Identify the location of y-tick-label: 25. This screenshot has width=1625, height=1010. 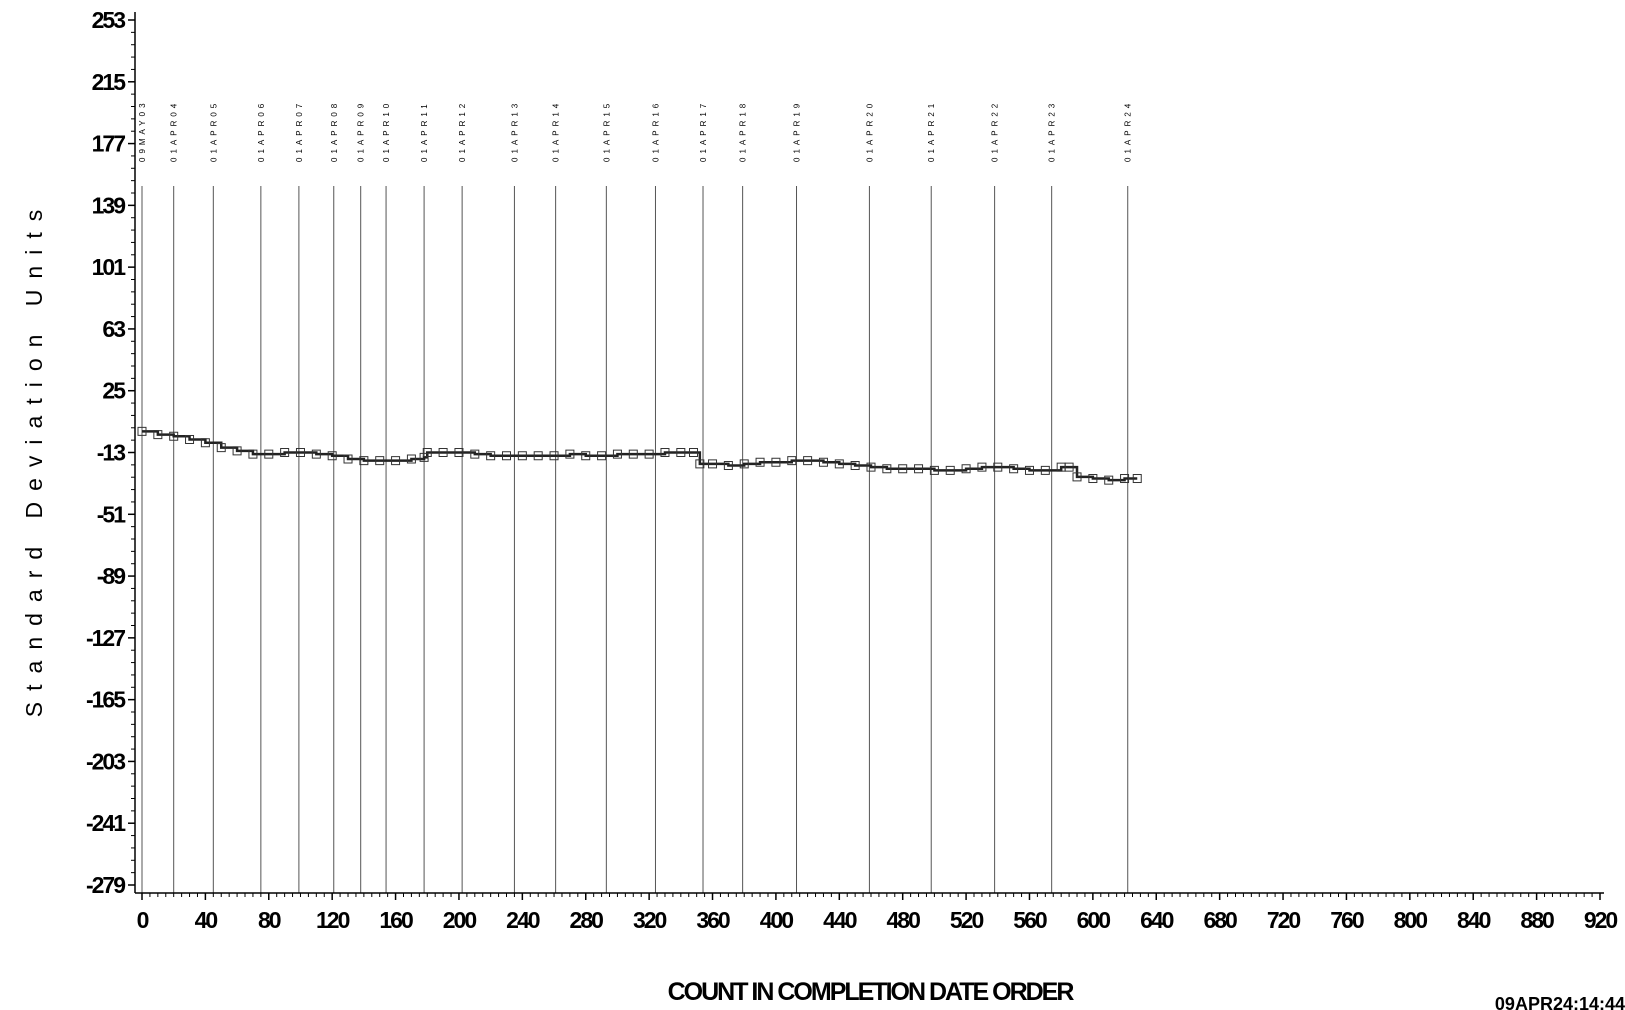
(114, 391).